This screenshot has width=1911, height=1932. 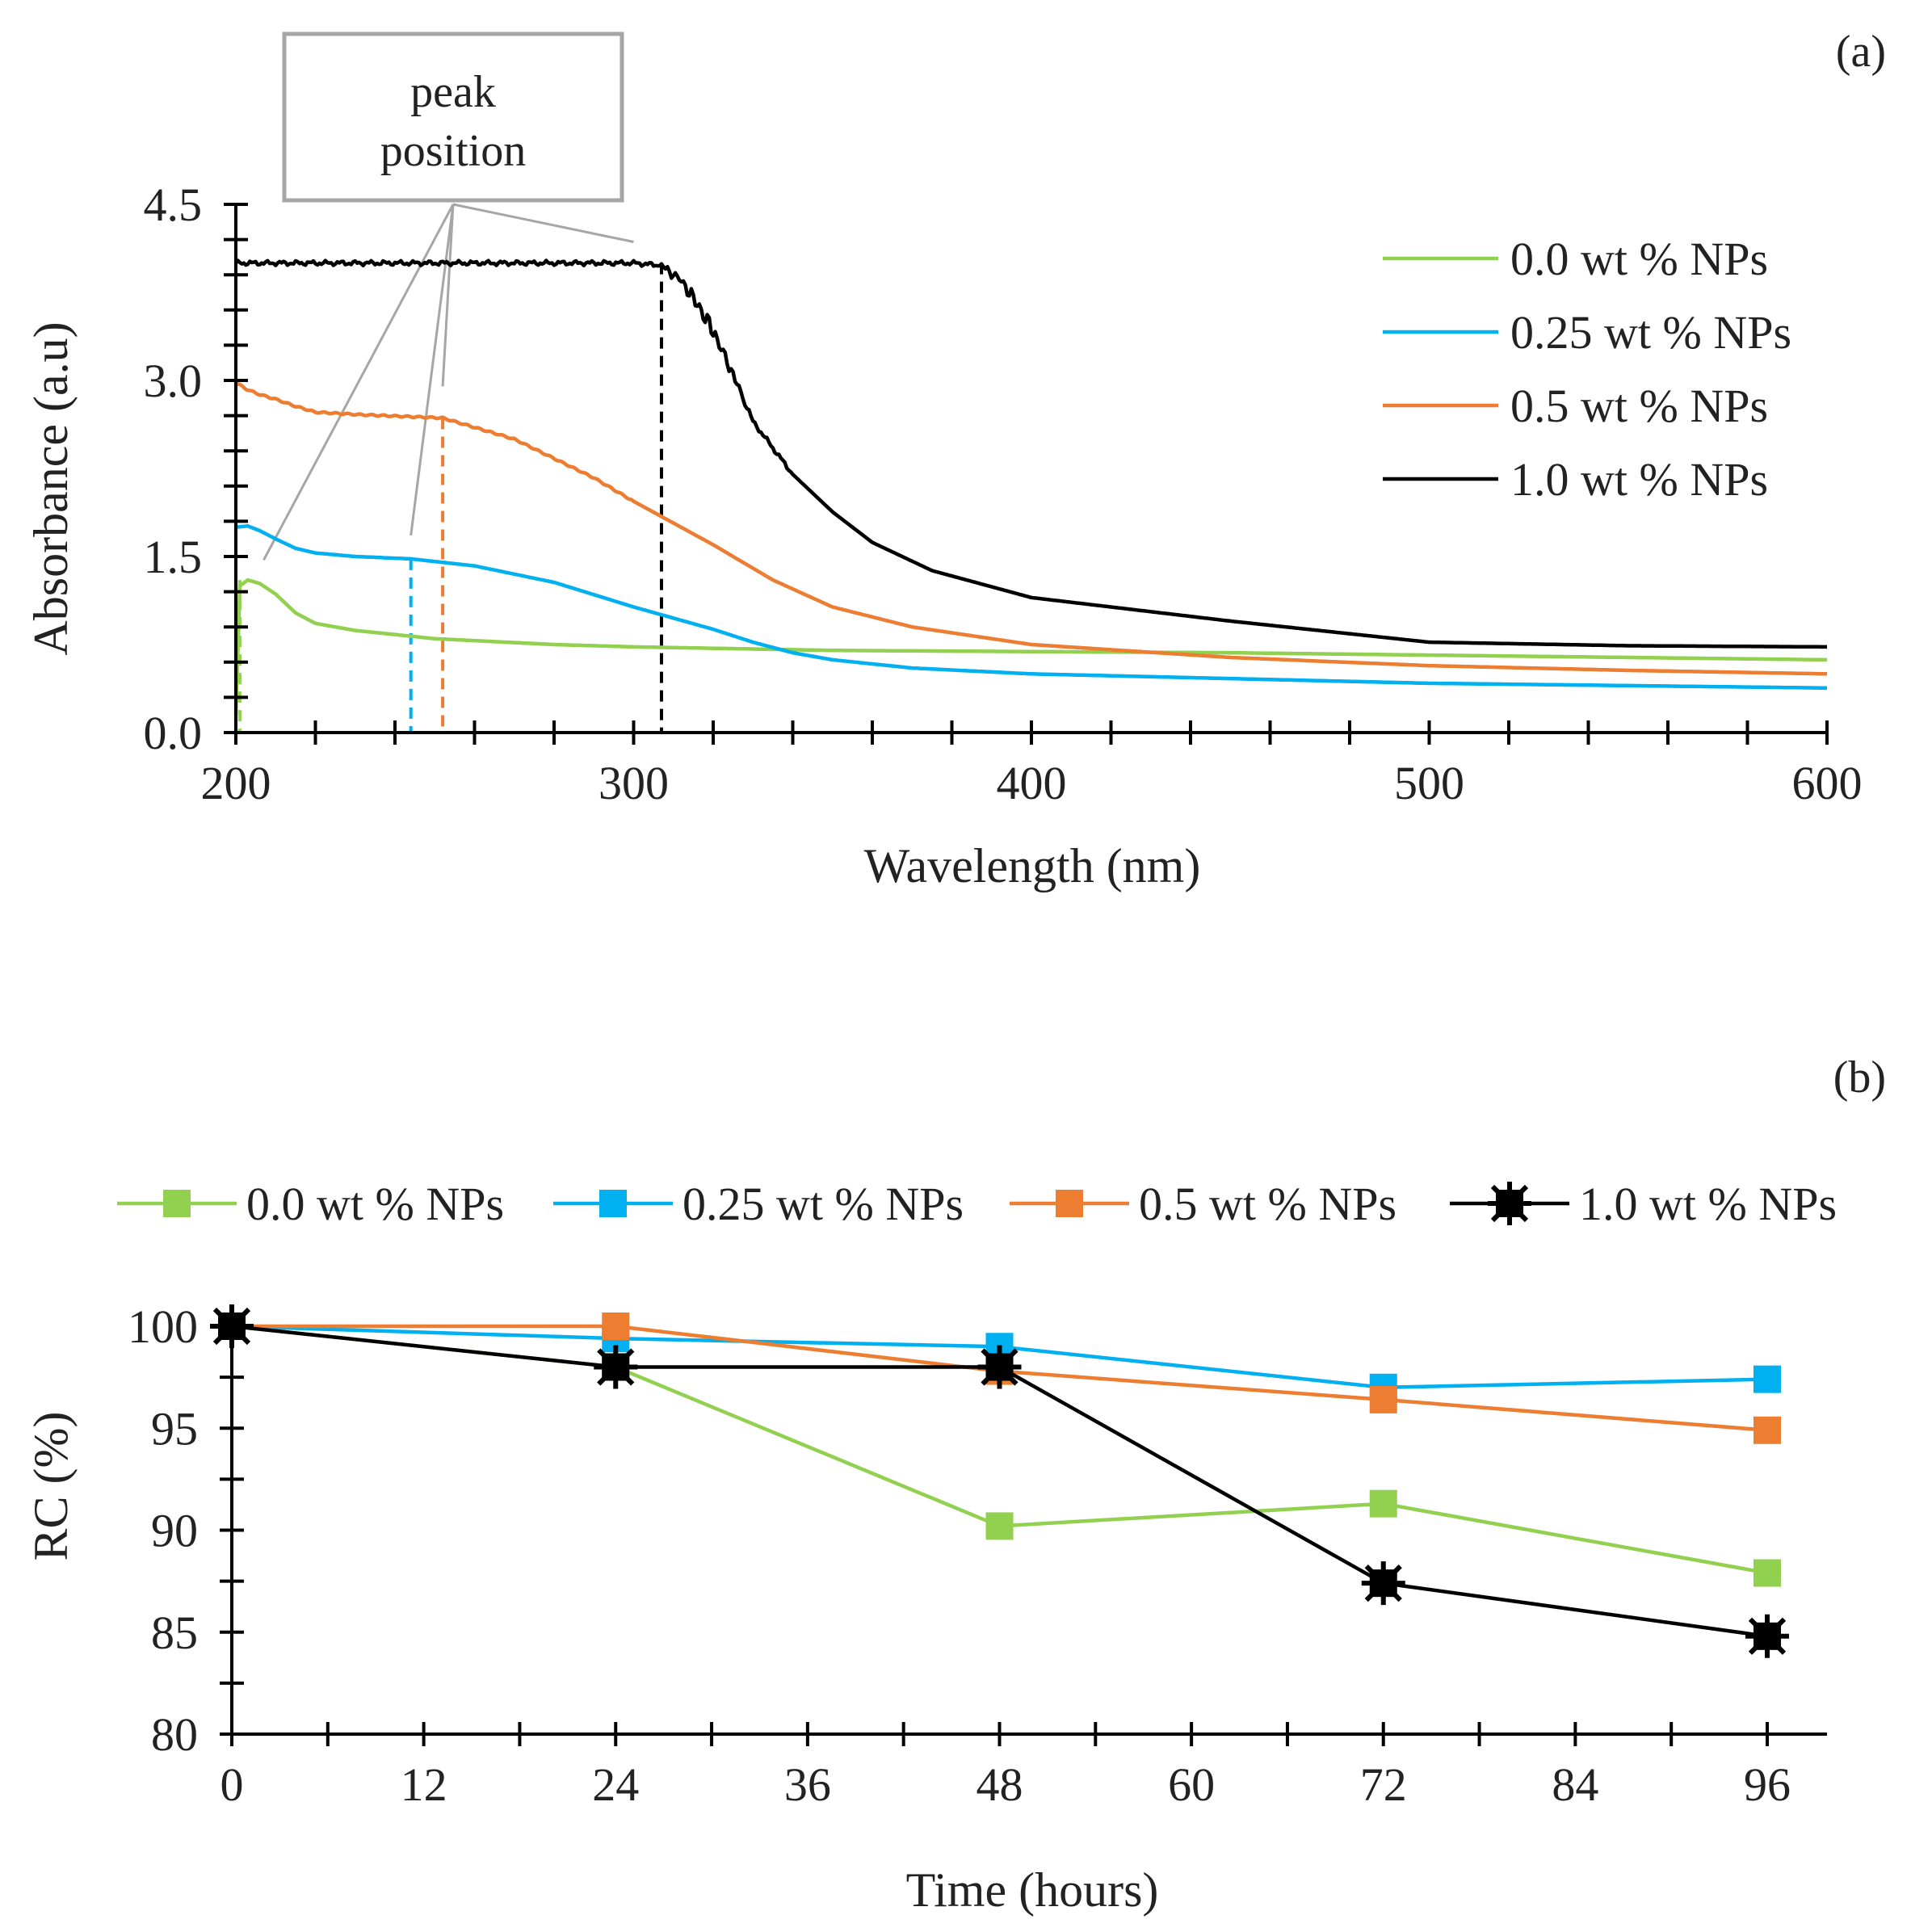 What do you see at coordinates (175, 1428) in the screenshot?
I see `panel-b-y-tick-label: 95` at bounding box center [175, 1428].